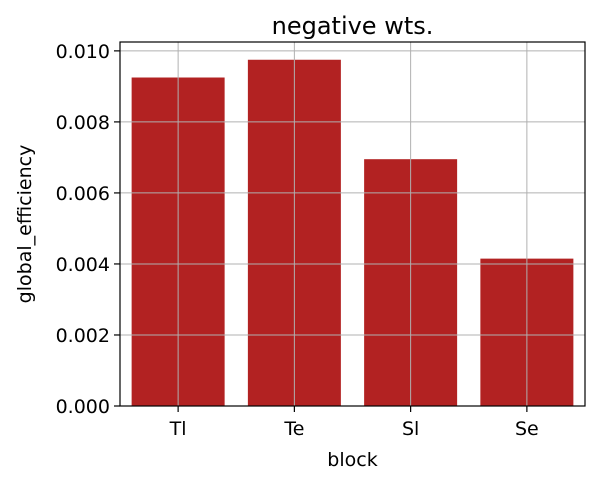 The height and width of the screenshot is (482, 596). What do you see at coordinates (527, 429) in the screenshot?
I see `x-tick-label: Se` at bounding box center [527, 429].